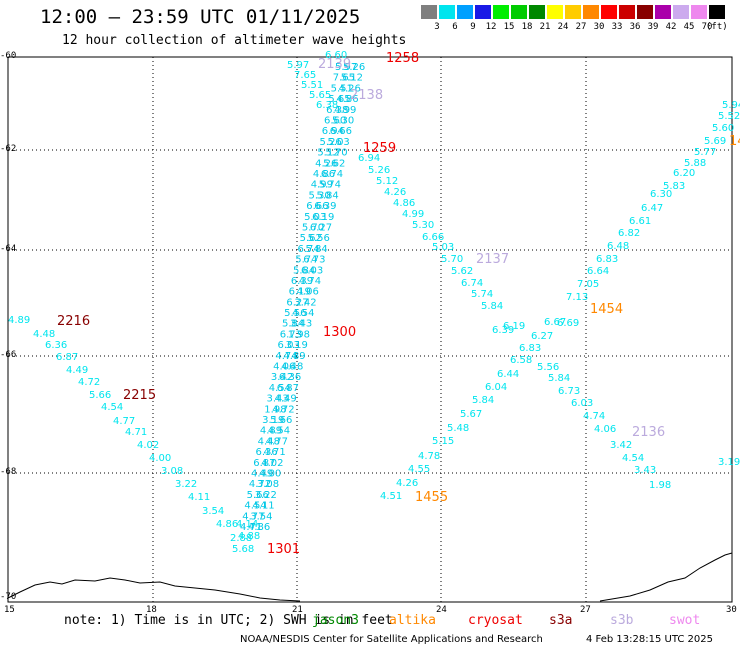 The height and width of the screenshot is (650, 740). Describe the element at coordinates (508, 374) in the screenshot. I see `wave-height-value: 6.44` at that location.